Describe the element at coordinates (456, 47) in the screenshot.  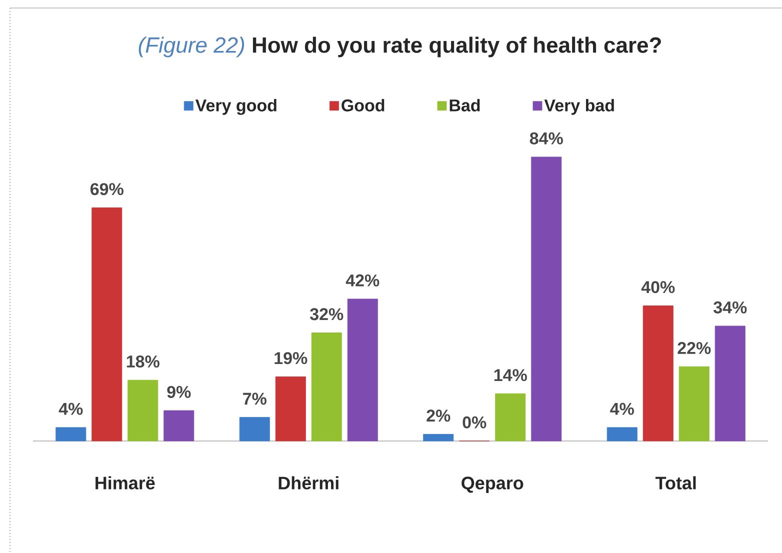
I see `chart-title: How do you rate quality of health care?` at that location.